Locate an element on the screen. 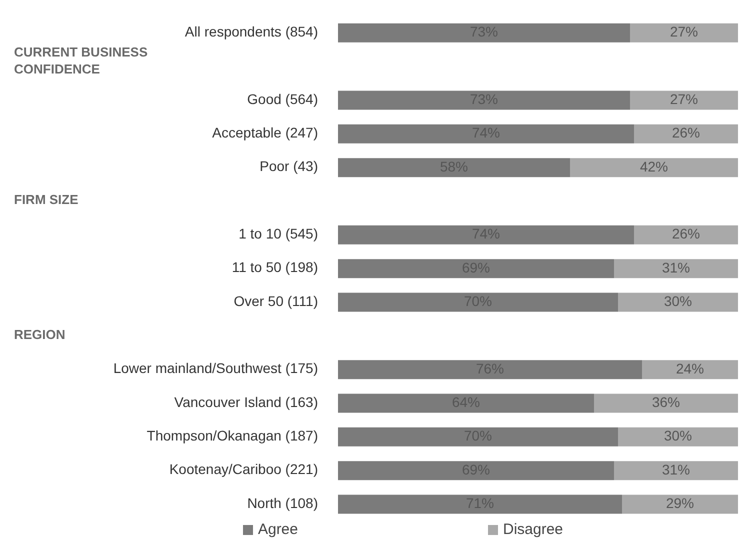 The image size is (746, 552). y-tick-label: Vancouver Island (163) is located at coordinates (246, 402).